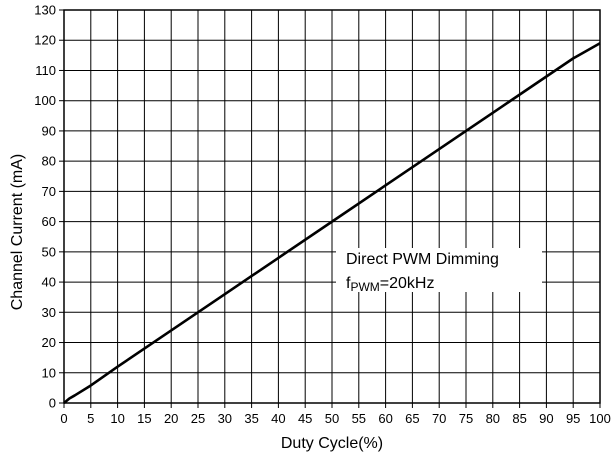  I want to click on x-tick-label: 30, so click(225, 418).